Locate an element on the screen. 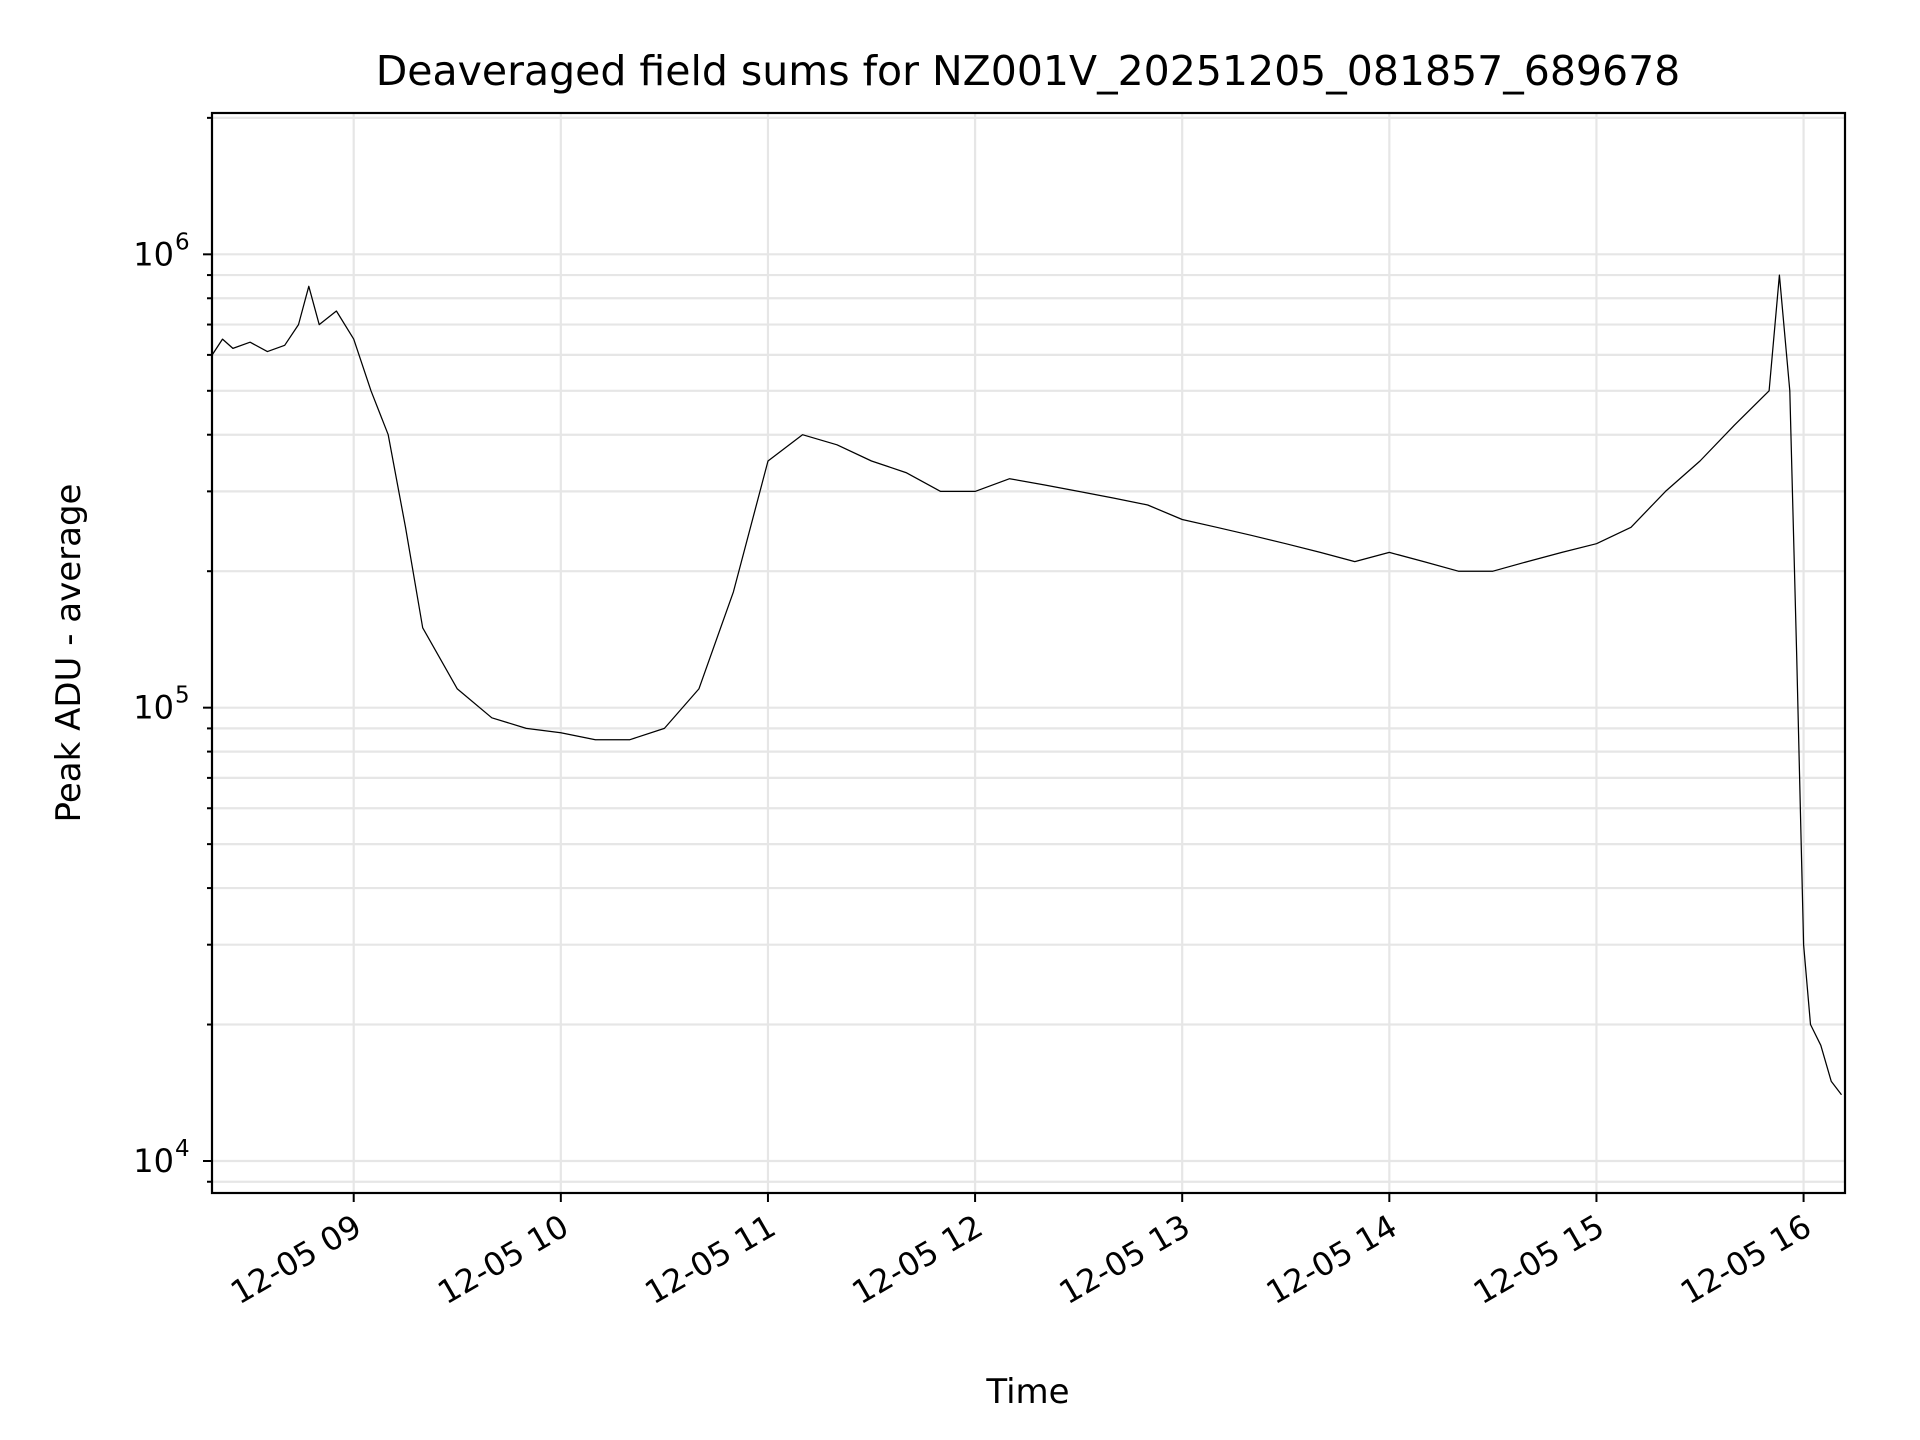 Image resolution: width=1920 pixels, height=1440 pixels. x-tick-label: 12-05 15 is located at coordinates (1539, 1259).